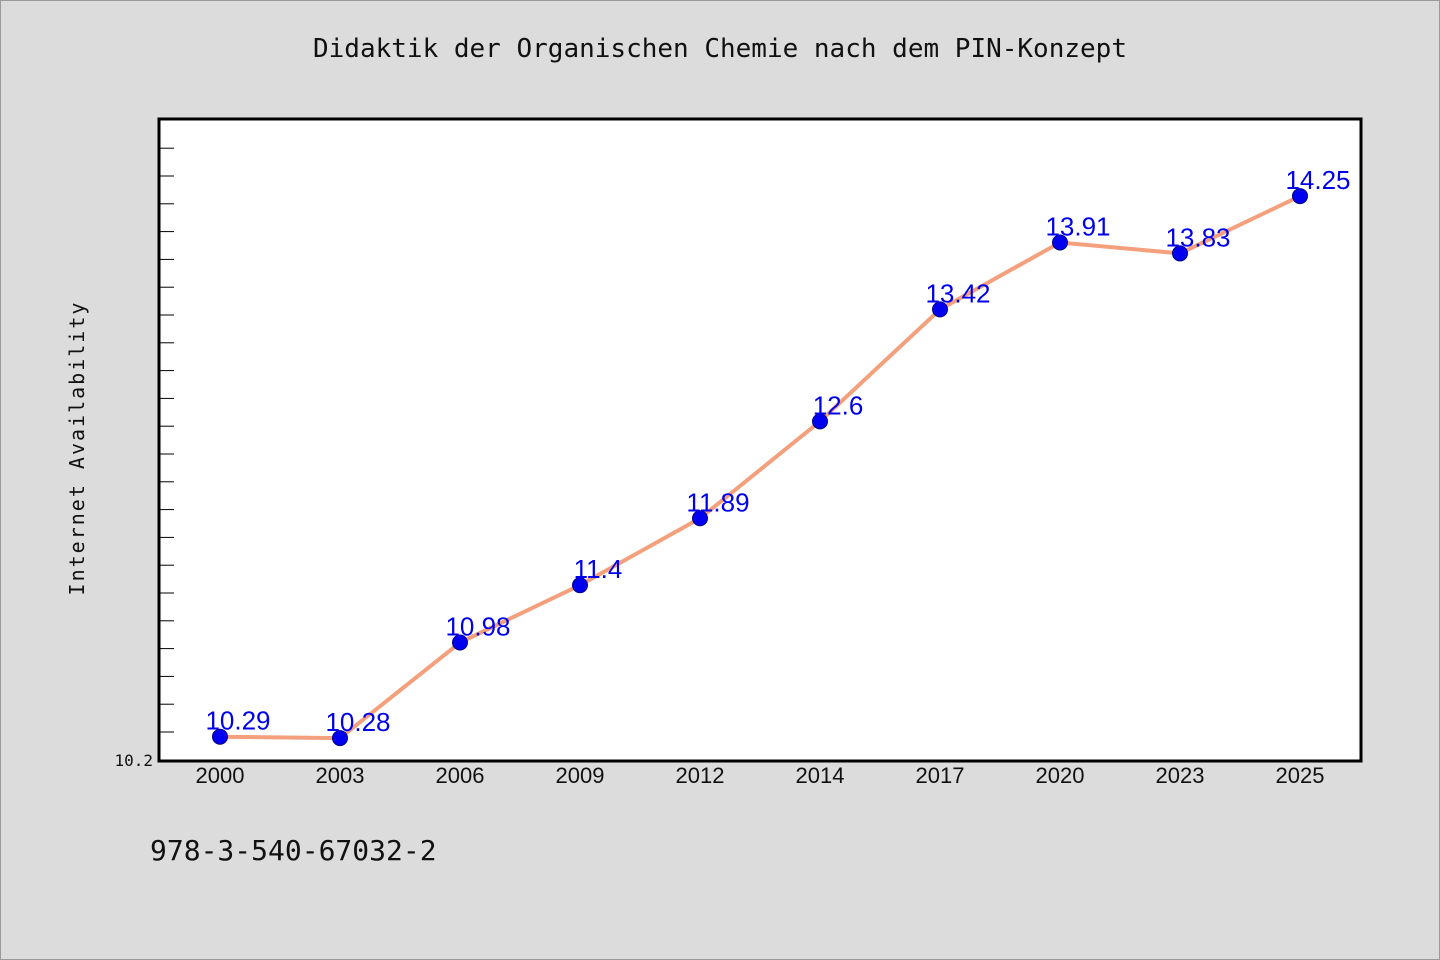  Describe the element at coordinates (1197, 237) in the screenshot. I see `data-label: 13.83` at that location.